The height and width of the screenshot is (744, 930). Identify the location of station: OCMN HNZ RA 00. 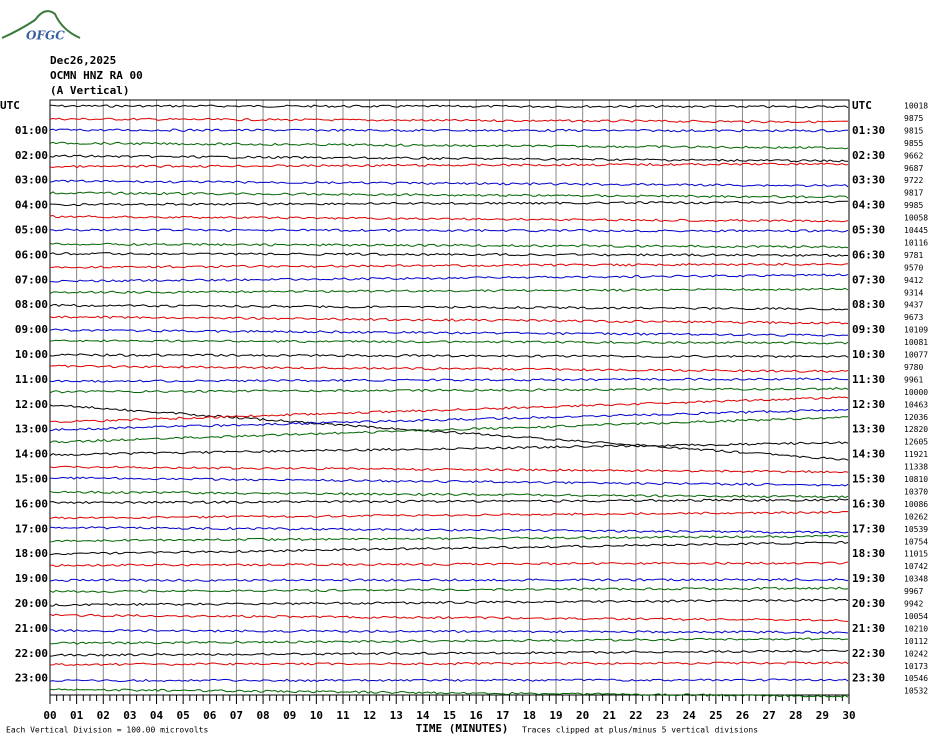
(96, 75).